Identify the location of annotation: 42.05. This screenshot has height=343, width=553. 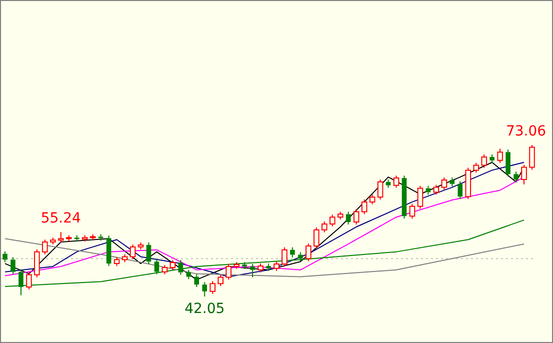
(204, 309).